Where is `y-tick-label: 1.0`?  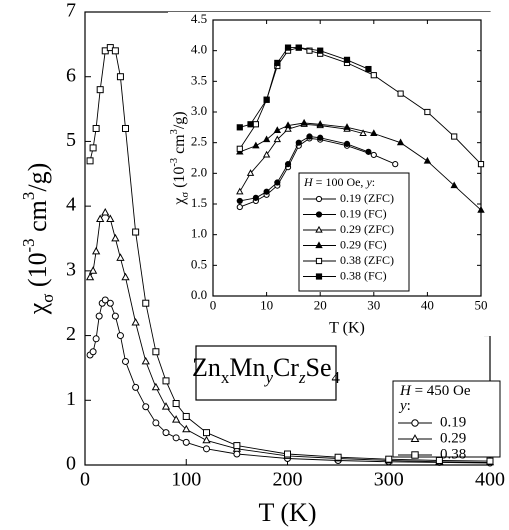 y-tick-label: 1.0 is located at coordinates (199, 233).